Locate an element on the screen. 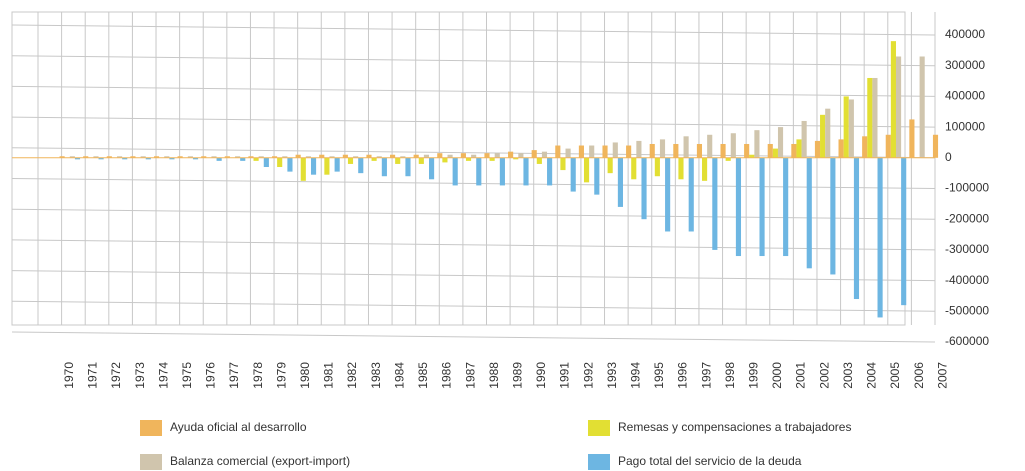  x-tick-label: 1998 is located at coordinates (730, 375).